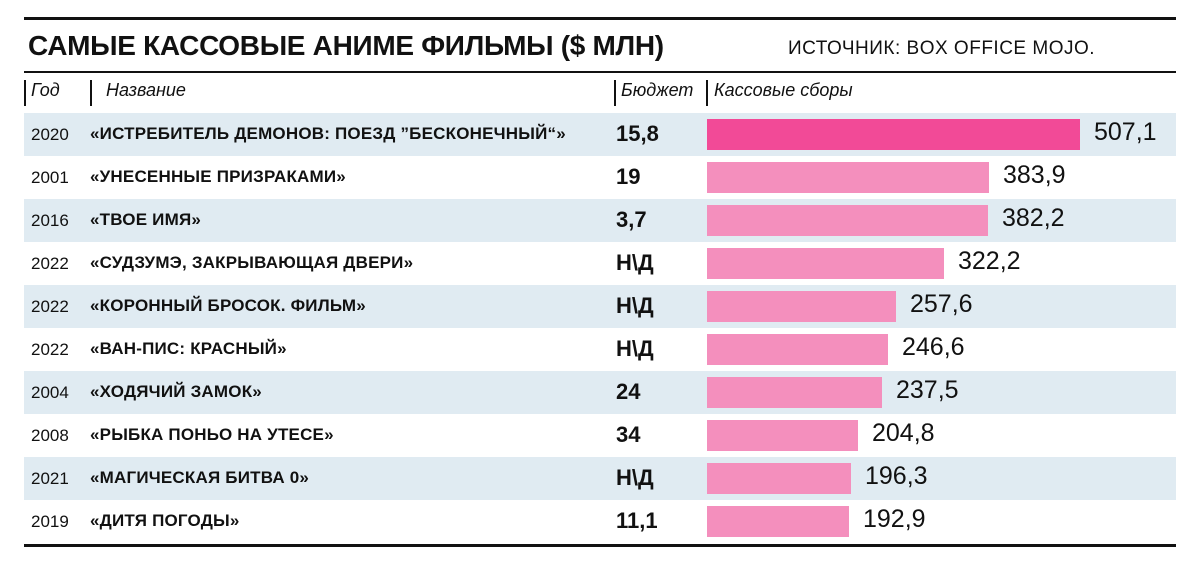  I want to click on header-rule, so click(600, 72).